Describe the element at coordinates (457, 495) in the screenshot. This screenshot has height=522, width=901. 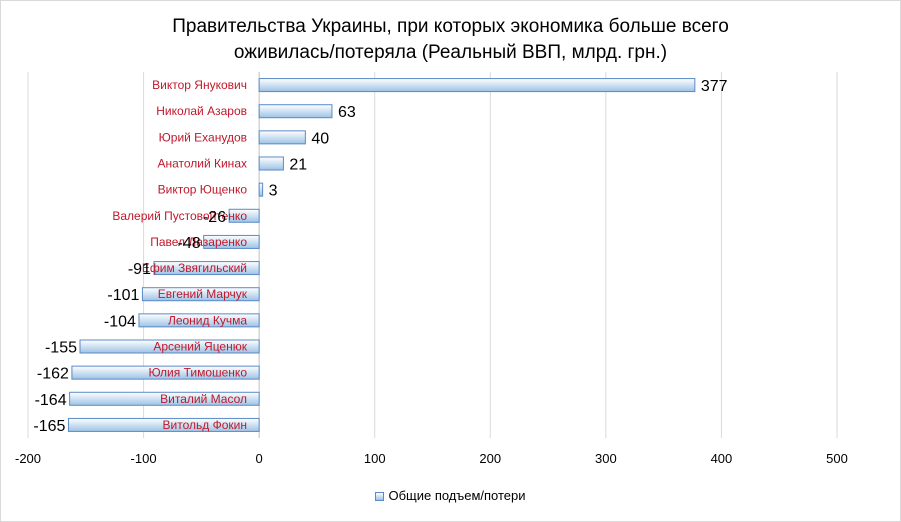
I see `legend-label: Общие подъем/потери` at that location.